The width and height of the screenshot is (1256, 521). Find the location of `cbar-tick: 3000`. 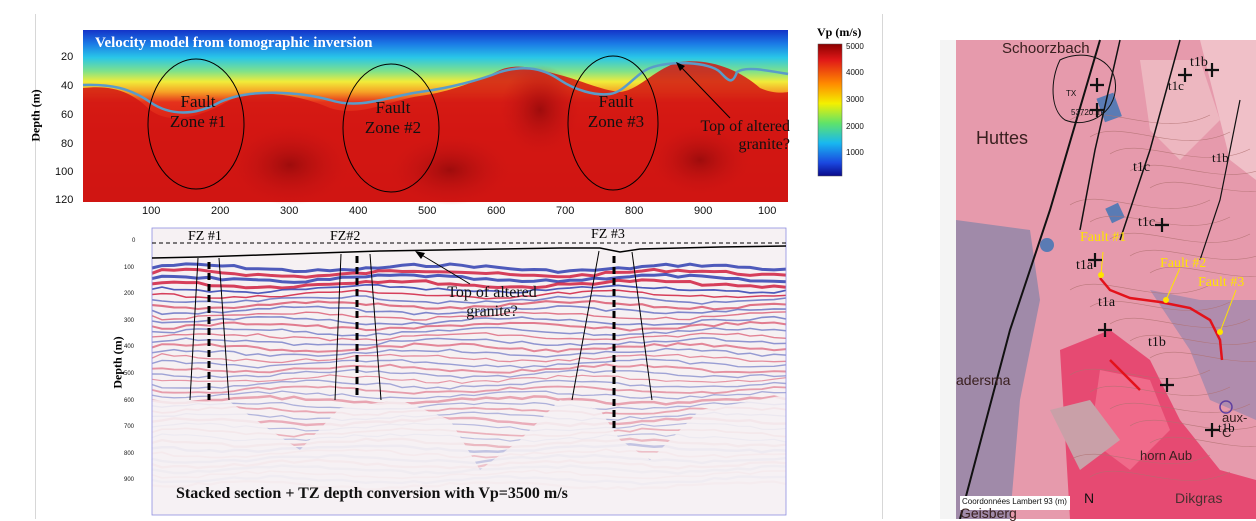

cbar-tick: 3000 is located at coordinates (855, 99).